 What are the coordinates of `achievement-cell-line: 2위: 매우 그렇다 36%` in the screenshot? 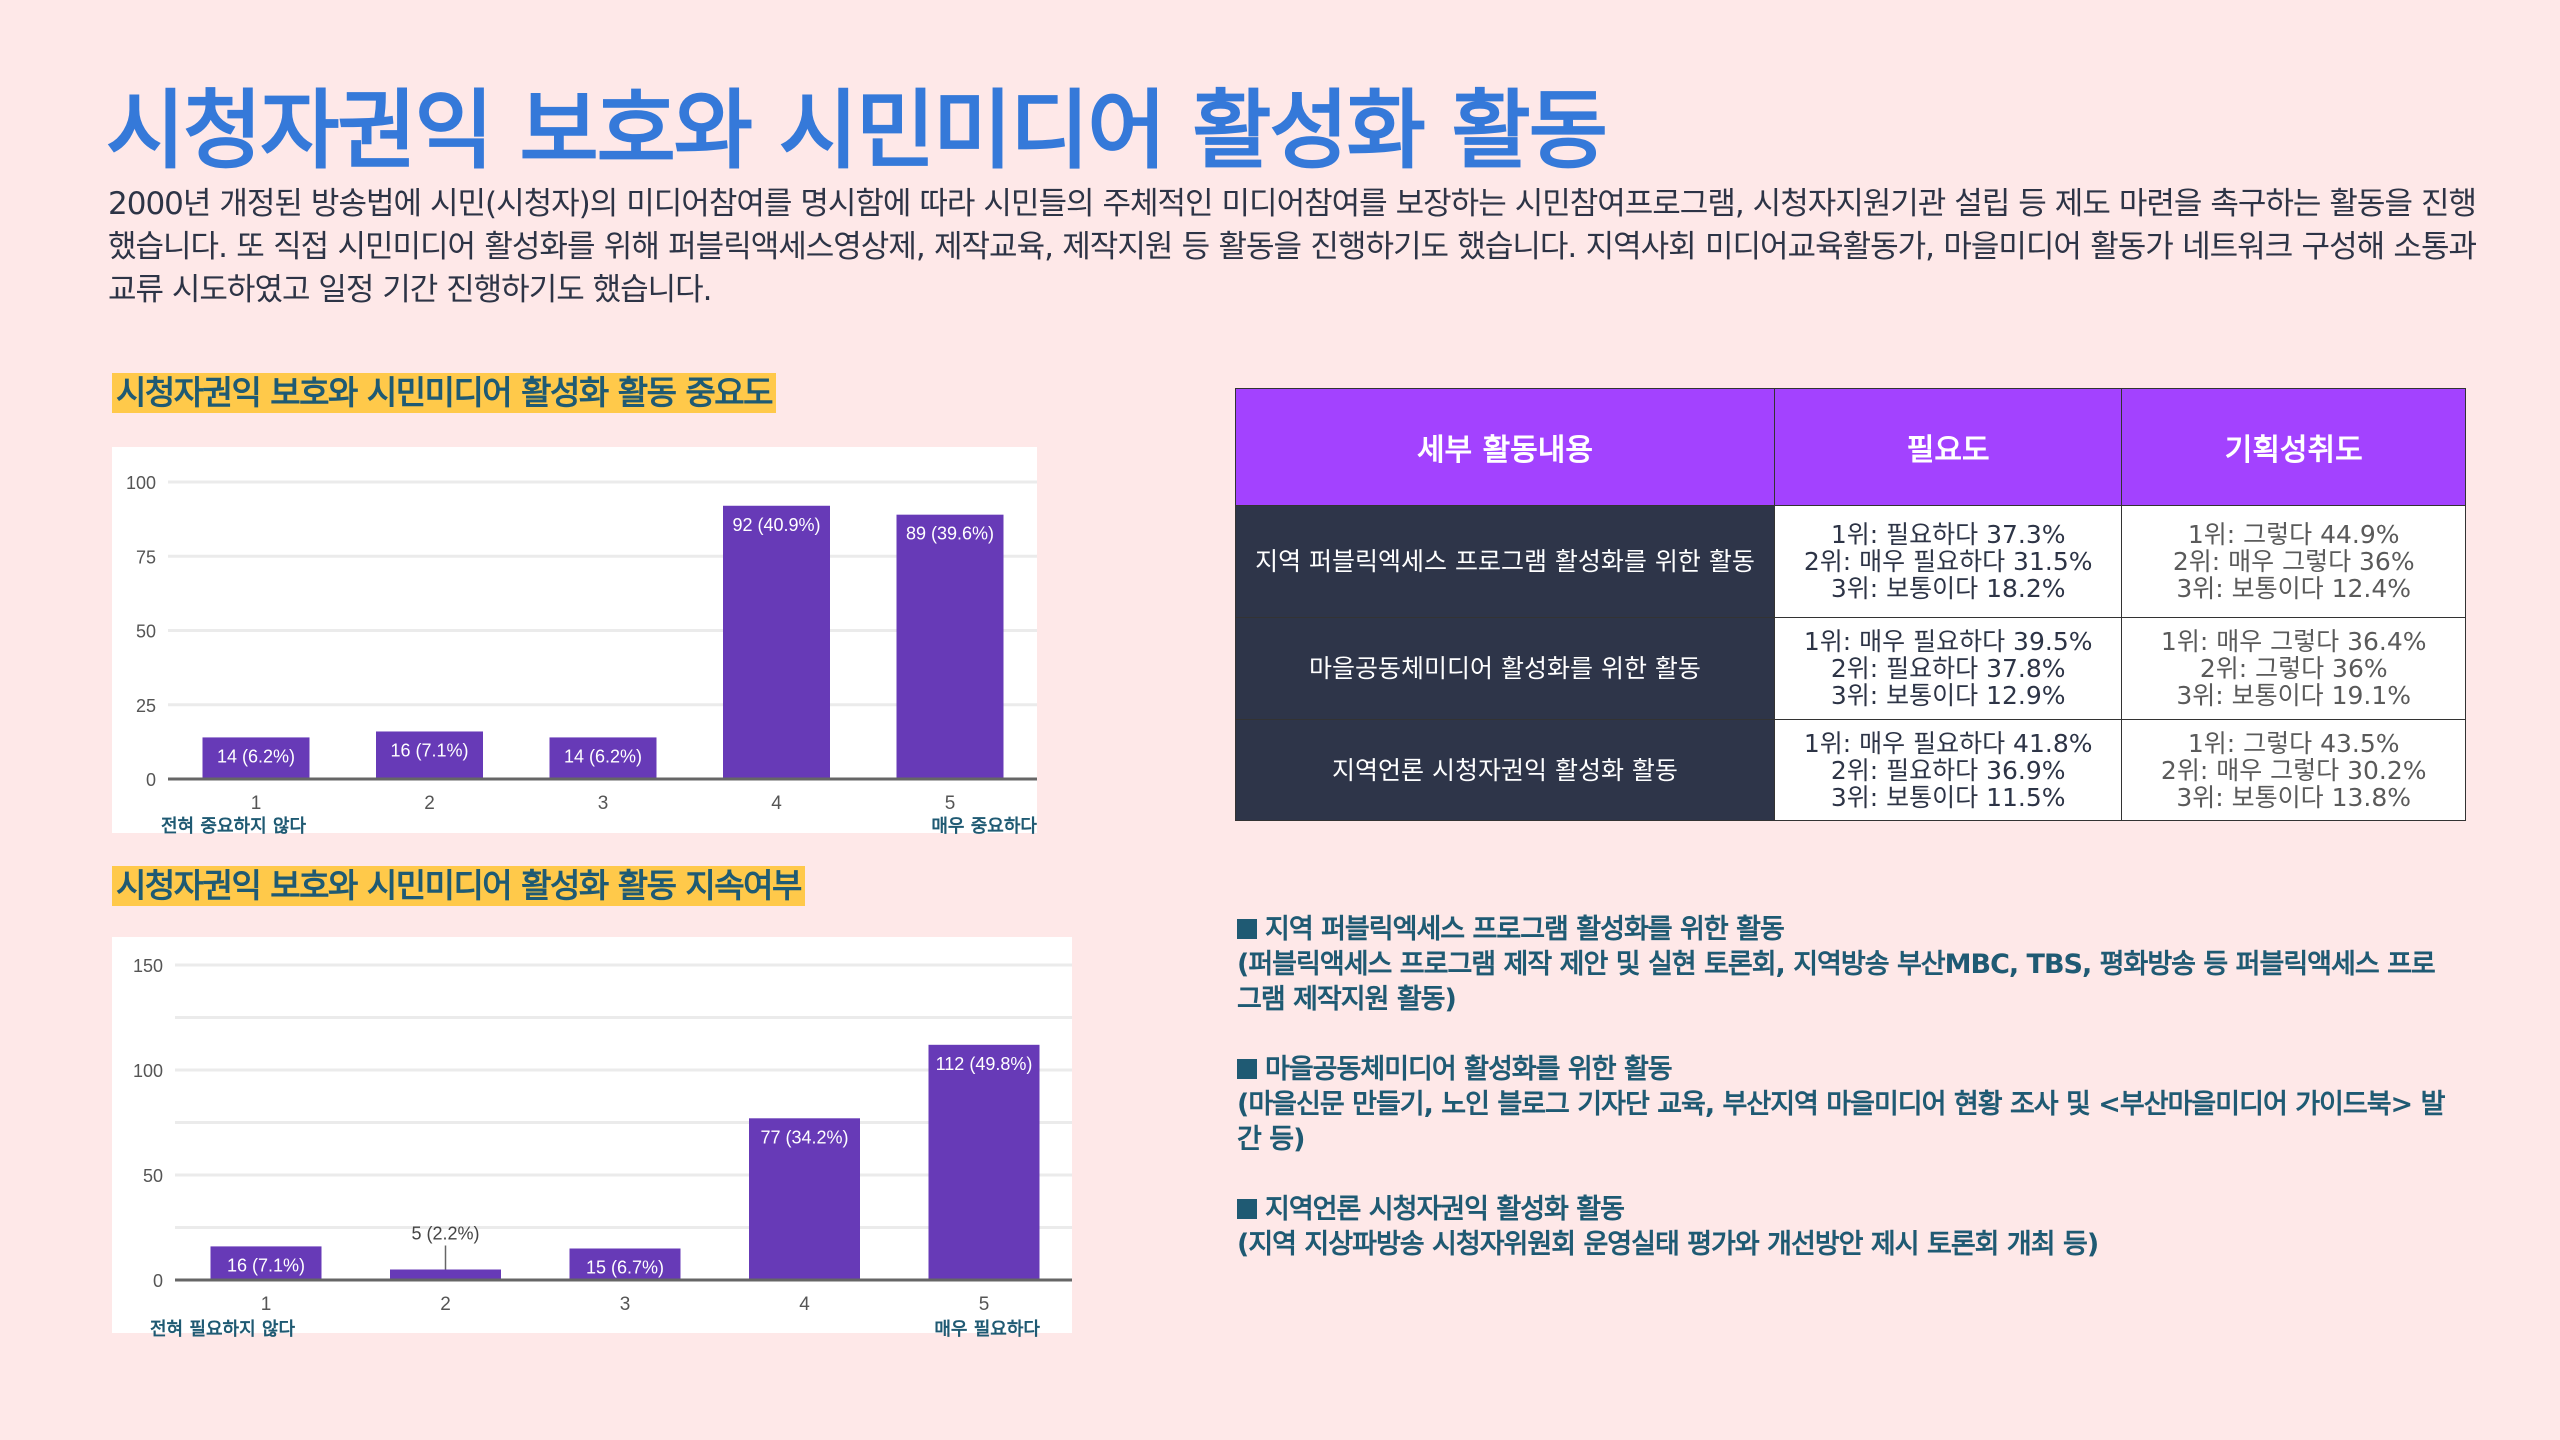 It's located at (2293, 561).